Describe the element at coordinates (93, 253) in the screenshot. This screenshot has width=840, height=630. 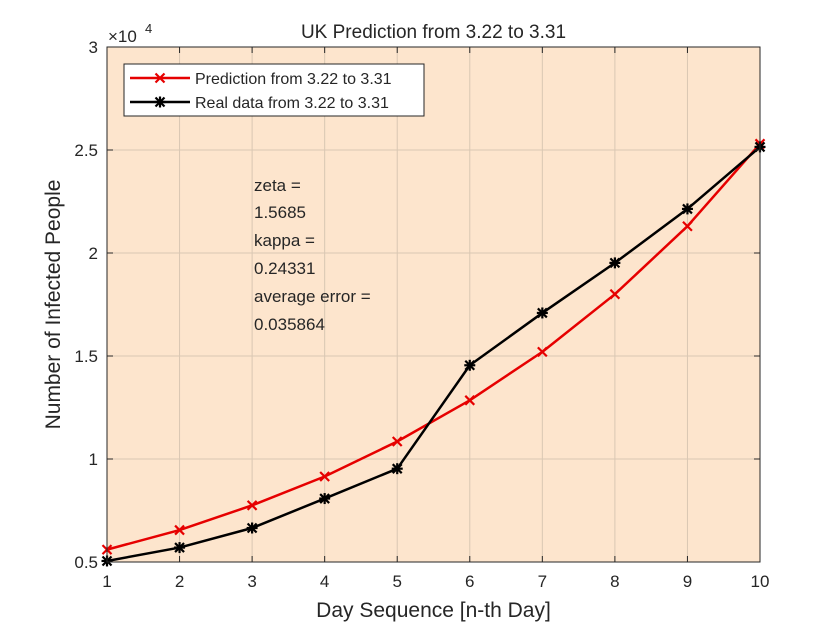
I see `y-tick-label: 2` at that location.